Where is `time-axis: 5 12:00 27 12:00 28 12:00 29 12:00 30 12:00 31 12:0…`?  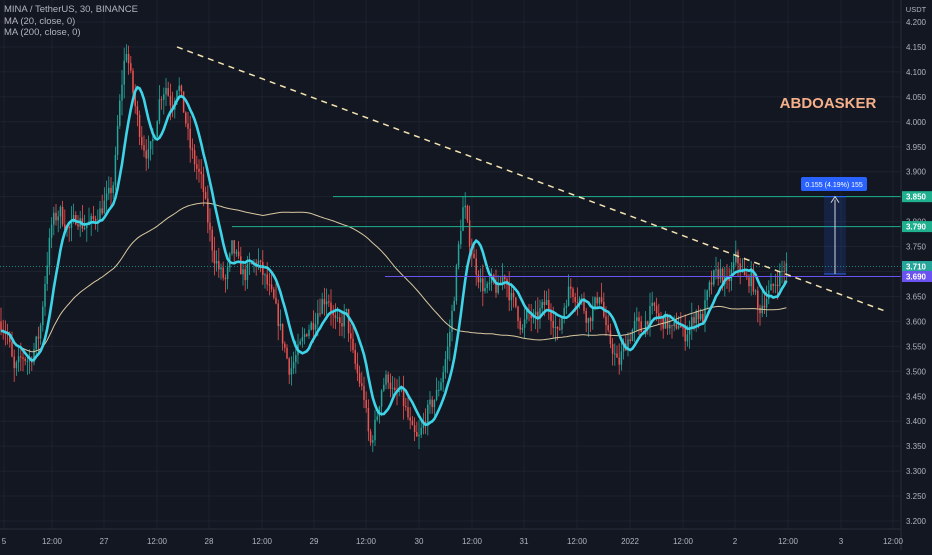 time-axis: 5 12:00 27 12:00 28 12:00 29 12:00 30 12:00 31 12:0… is located at coordinates (452, 537).